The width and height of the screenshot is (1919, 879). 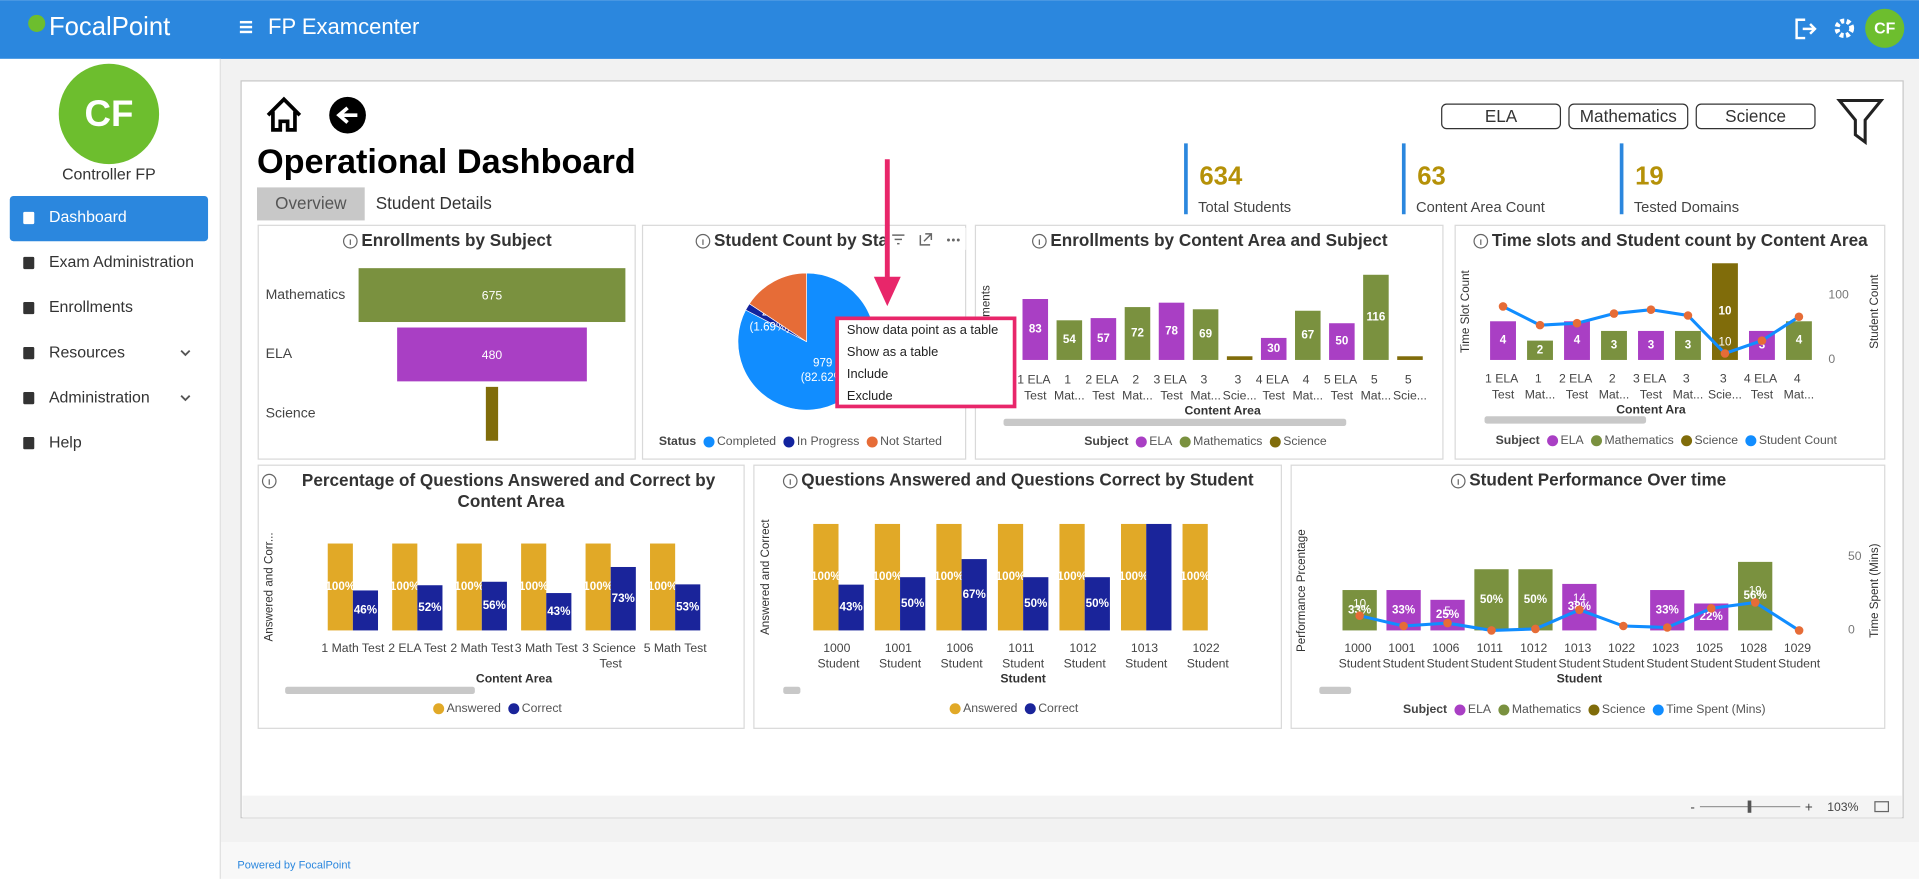 What do you see at coordinates (870, 395) in the screenshot?
I see `context-menu-item: Exclude` at bounding box center [870, 395].